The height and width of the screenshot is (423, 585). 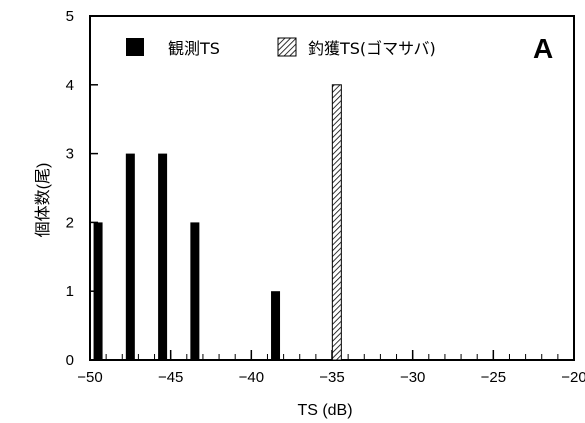 I want to click on y-tick-label: 0, so click(x=70, y=360).